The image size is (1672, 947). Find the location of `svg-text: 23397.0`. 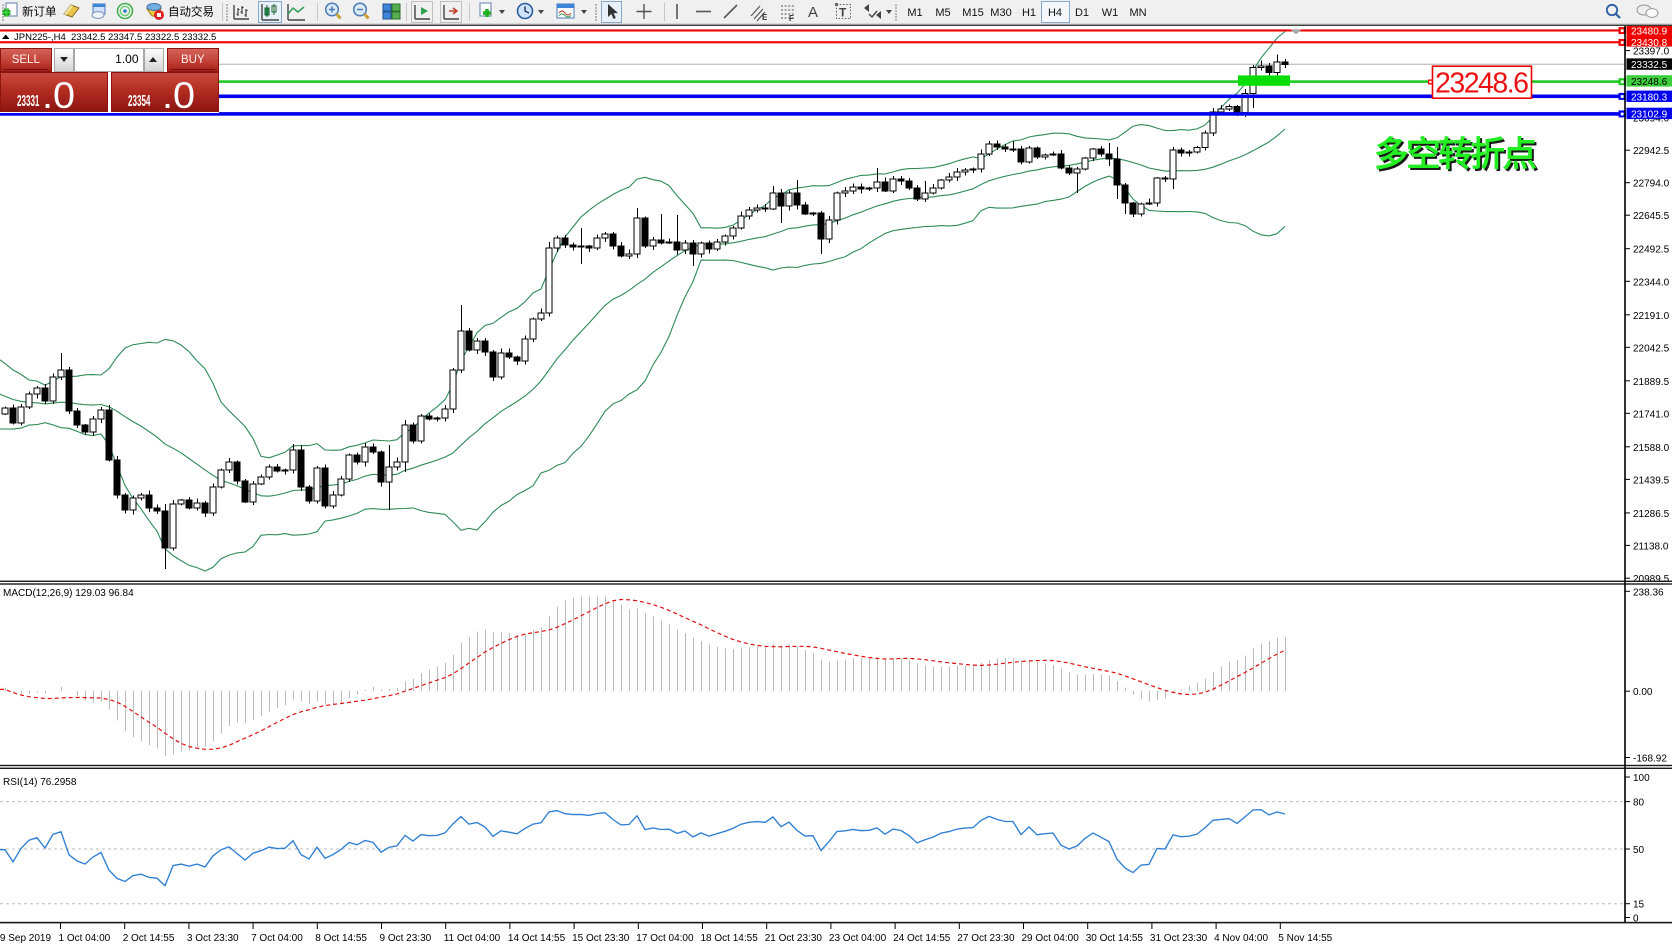

svg-text: 23397.0 is located at coordinates (1651, 52).